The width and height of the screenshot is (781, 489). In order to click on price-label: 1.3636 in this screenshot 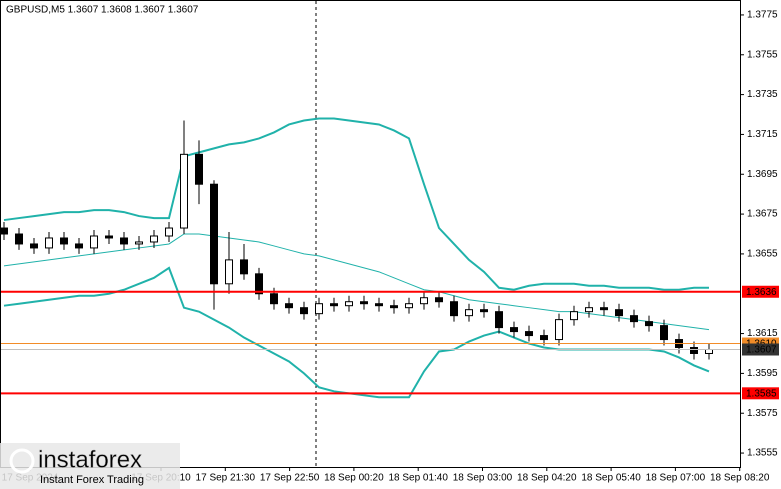, I will do `click(761, 292)`.